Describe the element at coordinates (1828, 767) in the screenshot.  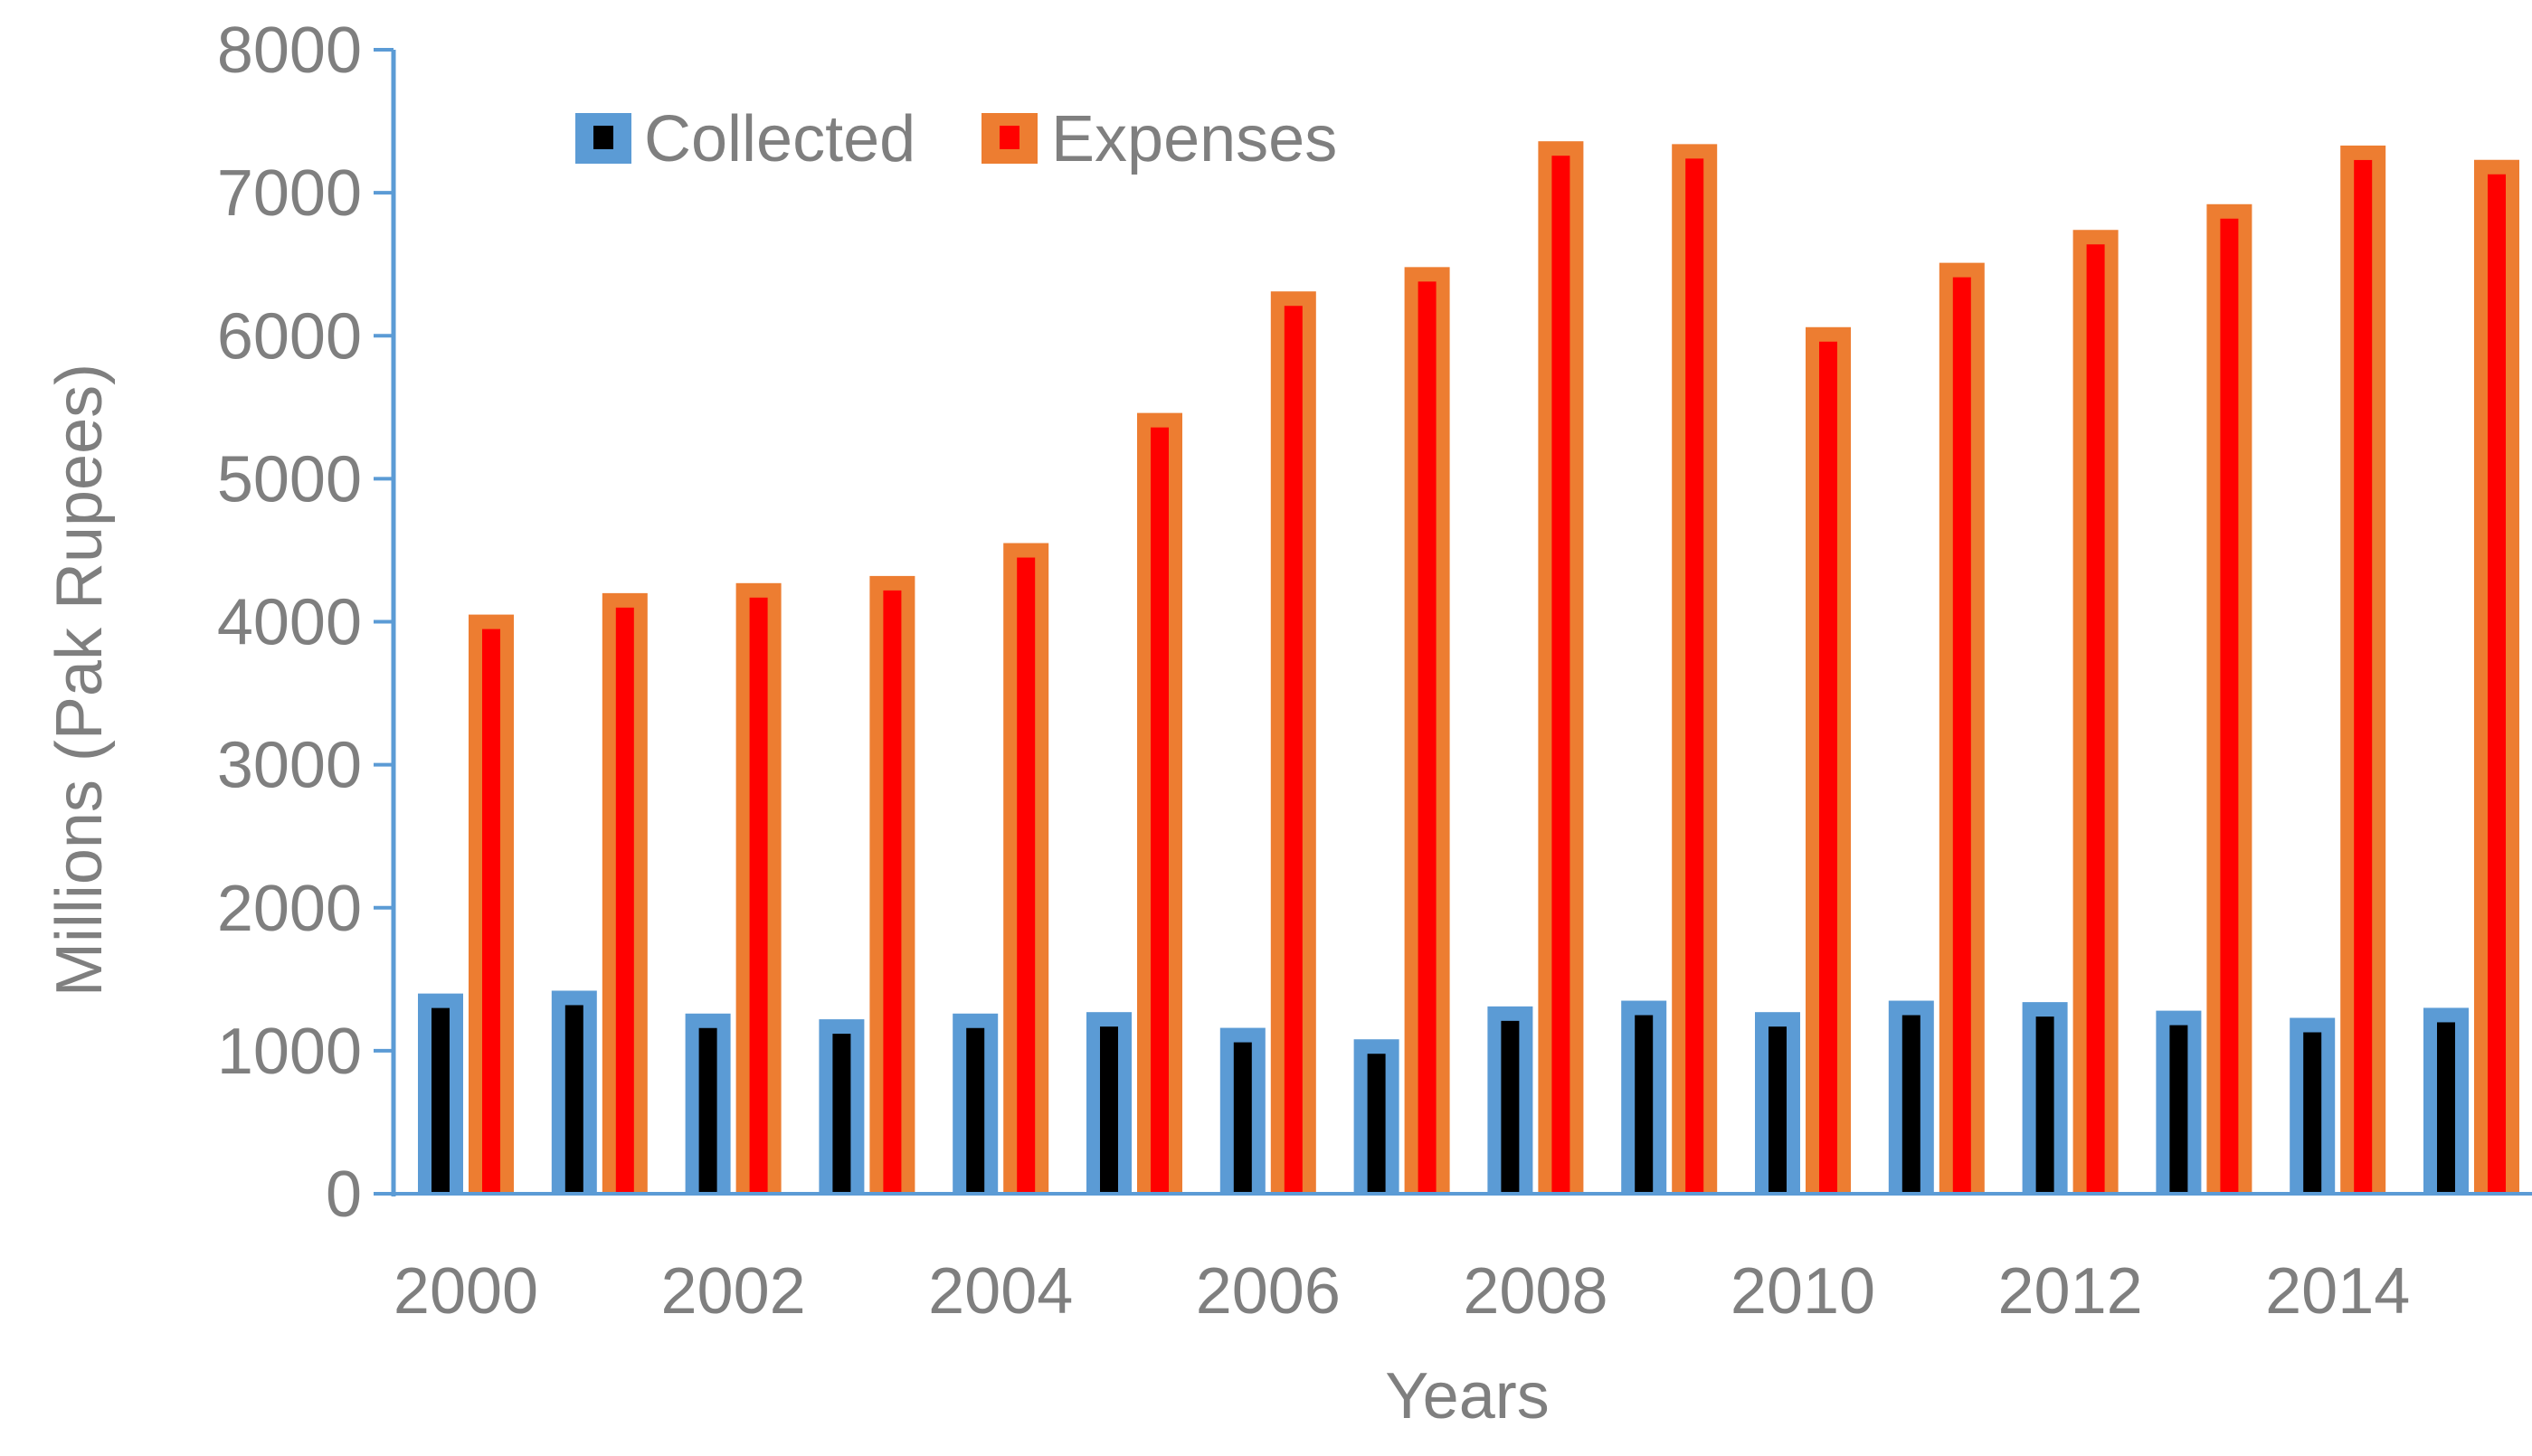
I see `bar-inner-expenses-2010` at that location.